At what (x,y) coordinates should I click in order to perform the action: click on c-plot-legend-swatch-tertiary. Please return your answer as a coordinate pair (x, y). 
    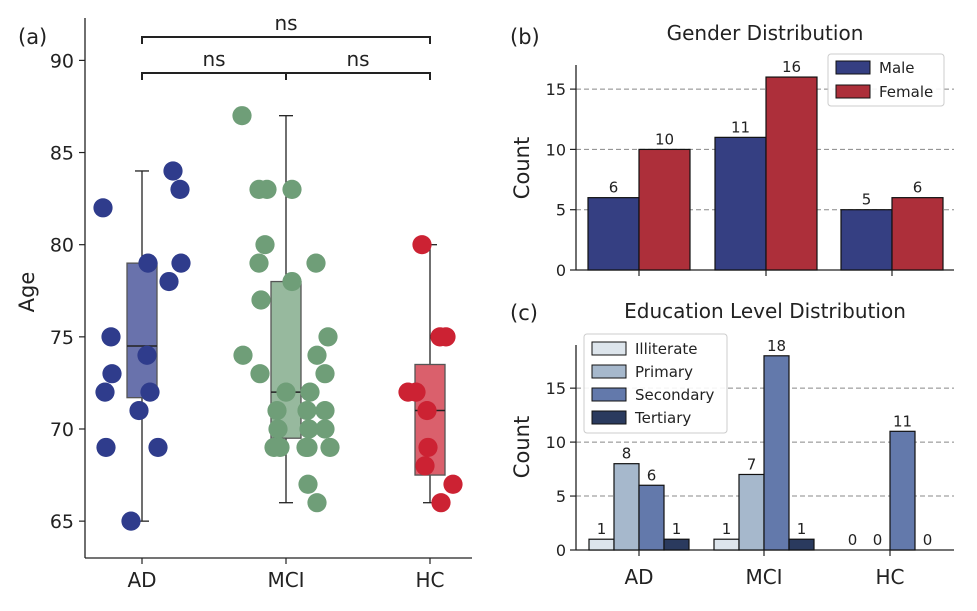
    Looking at the image, I should click on (609, 417).